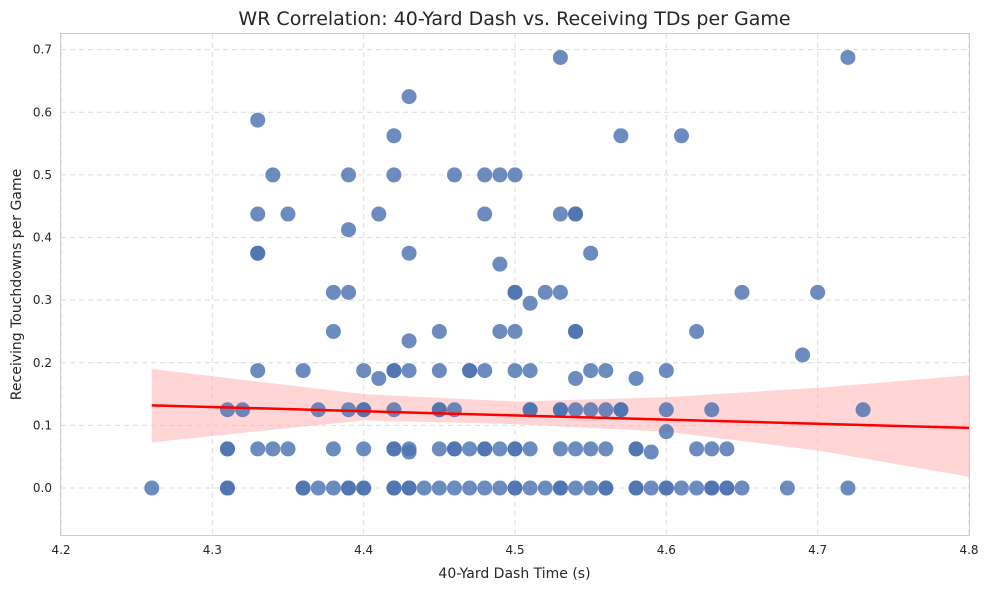 The height and width of the screenshot is (590, 989). What do you see at coordinates (42, 300) in the screenshot?
I see `y-tick-label: 0.3` at bounding box center [42, 300].